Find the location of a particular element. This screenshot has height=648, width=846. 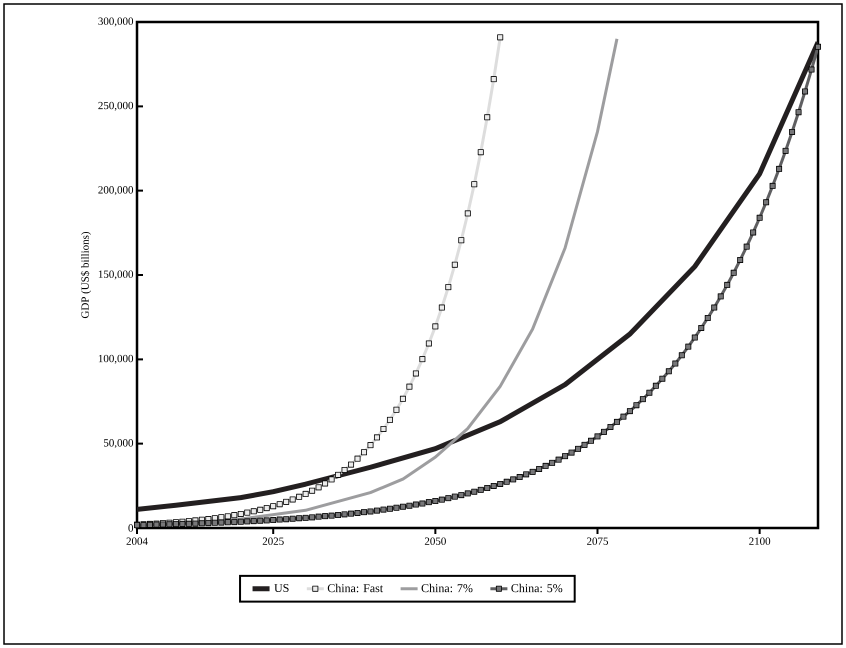

x-tick-label: 2100 is located at coordinates (759, 541).